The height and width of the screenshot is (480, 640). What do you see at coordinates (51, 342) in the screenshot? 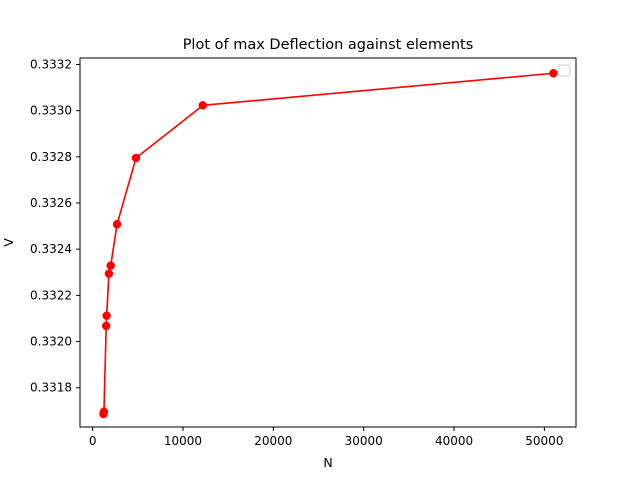
I see `y-tick-label: 0.3320` at bounding box center [51, 342].